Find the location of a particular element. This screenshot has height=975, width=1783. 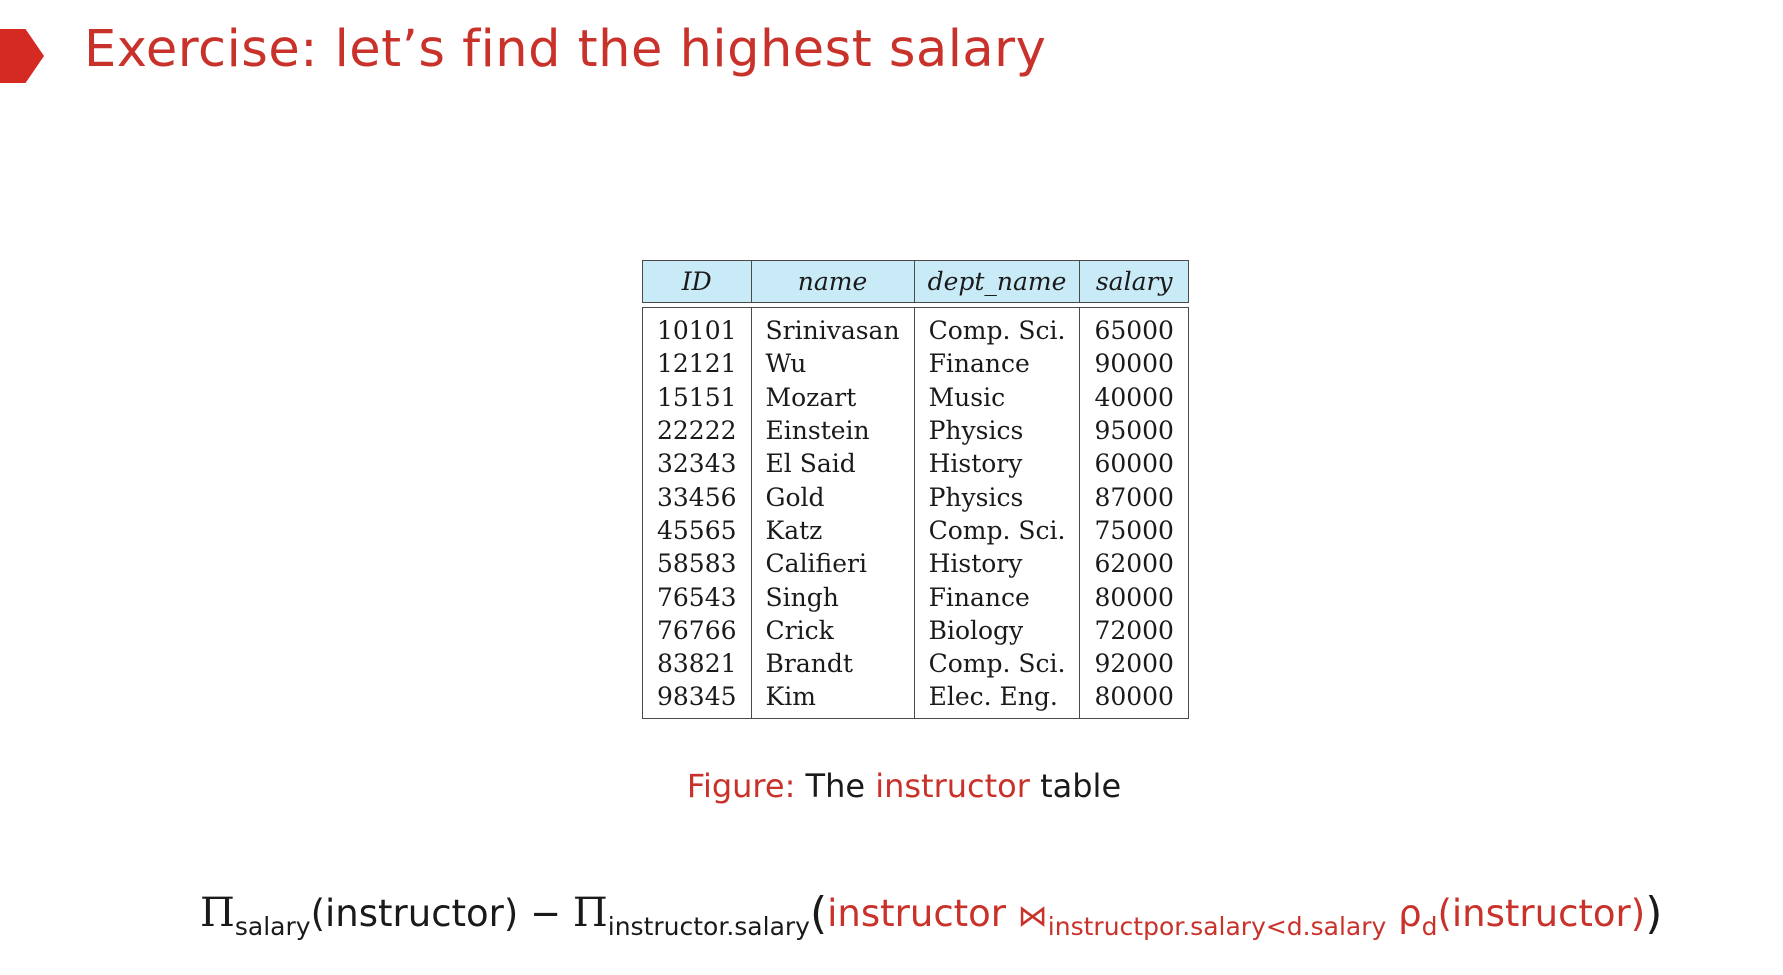

cell-name: Srinivasan is located at coordinates (832, 327).